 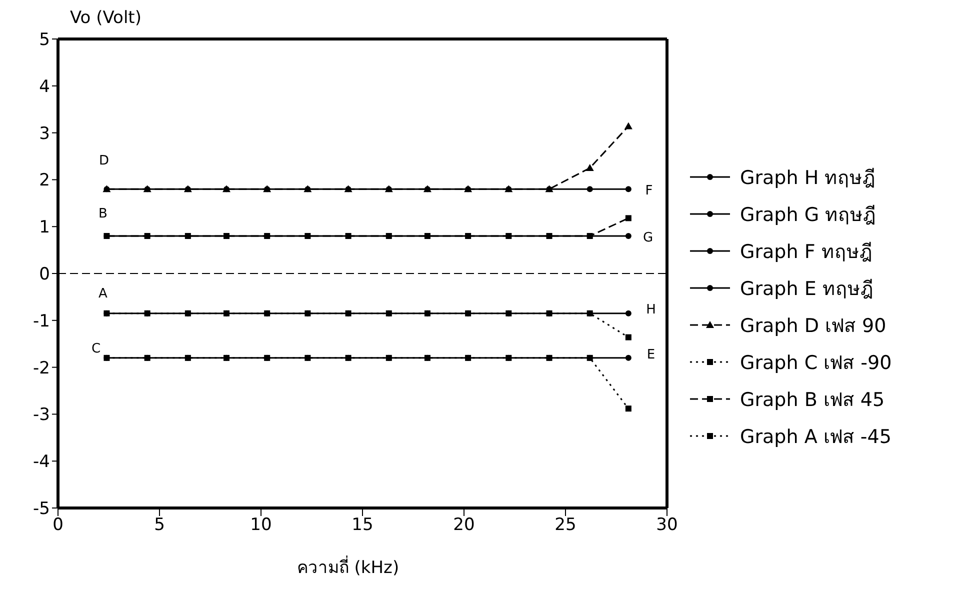 I want to click on y-axis-title: Vo (Volt), so click(x=106, y=18).